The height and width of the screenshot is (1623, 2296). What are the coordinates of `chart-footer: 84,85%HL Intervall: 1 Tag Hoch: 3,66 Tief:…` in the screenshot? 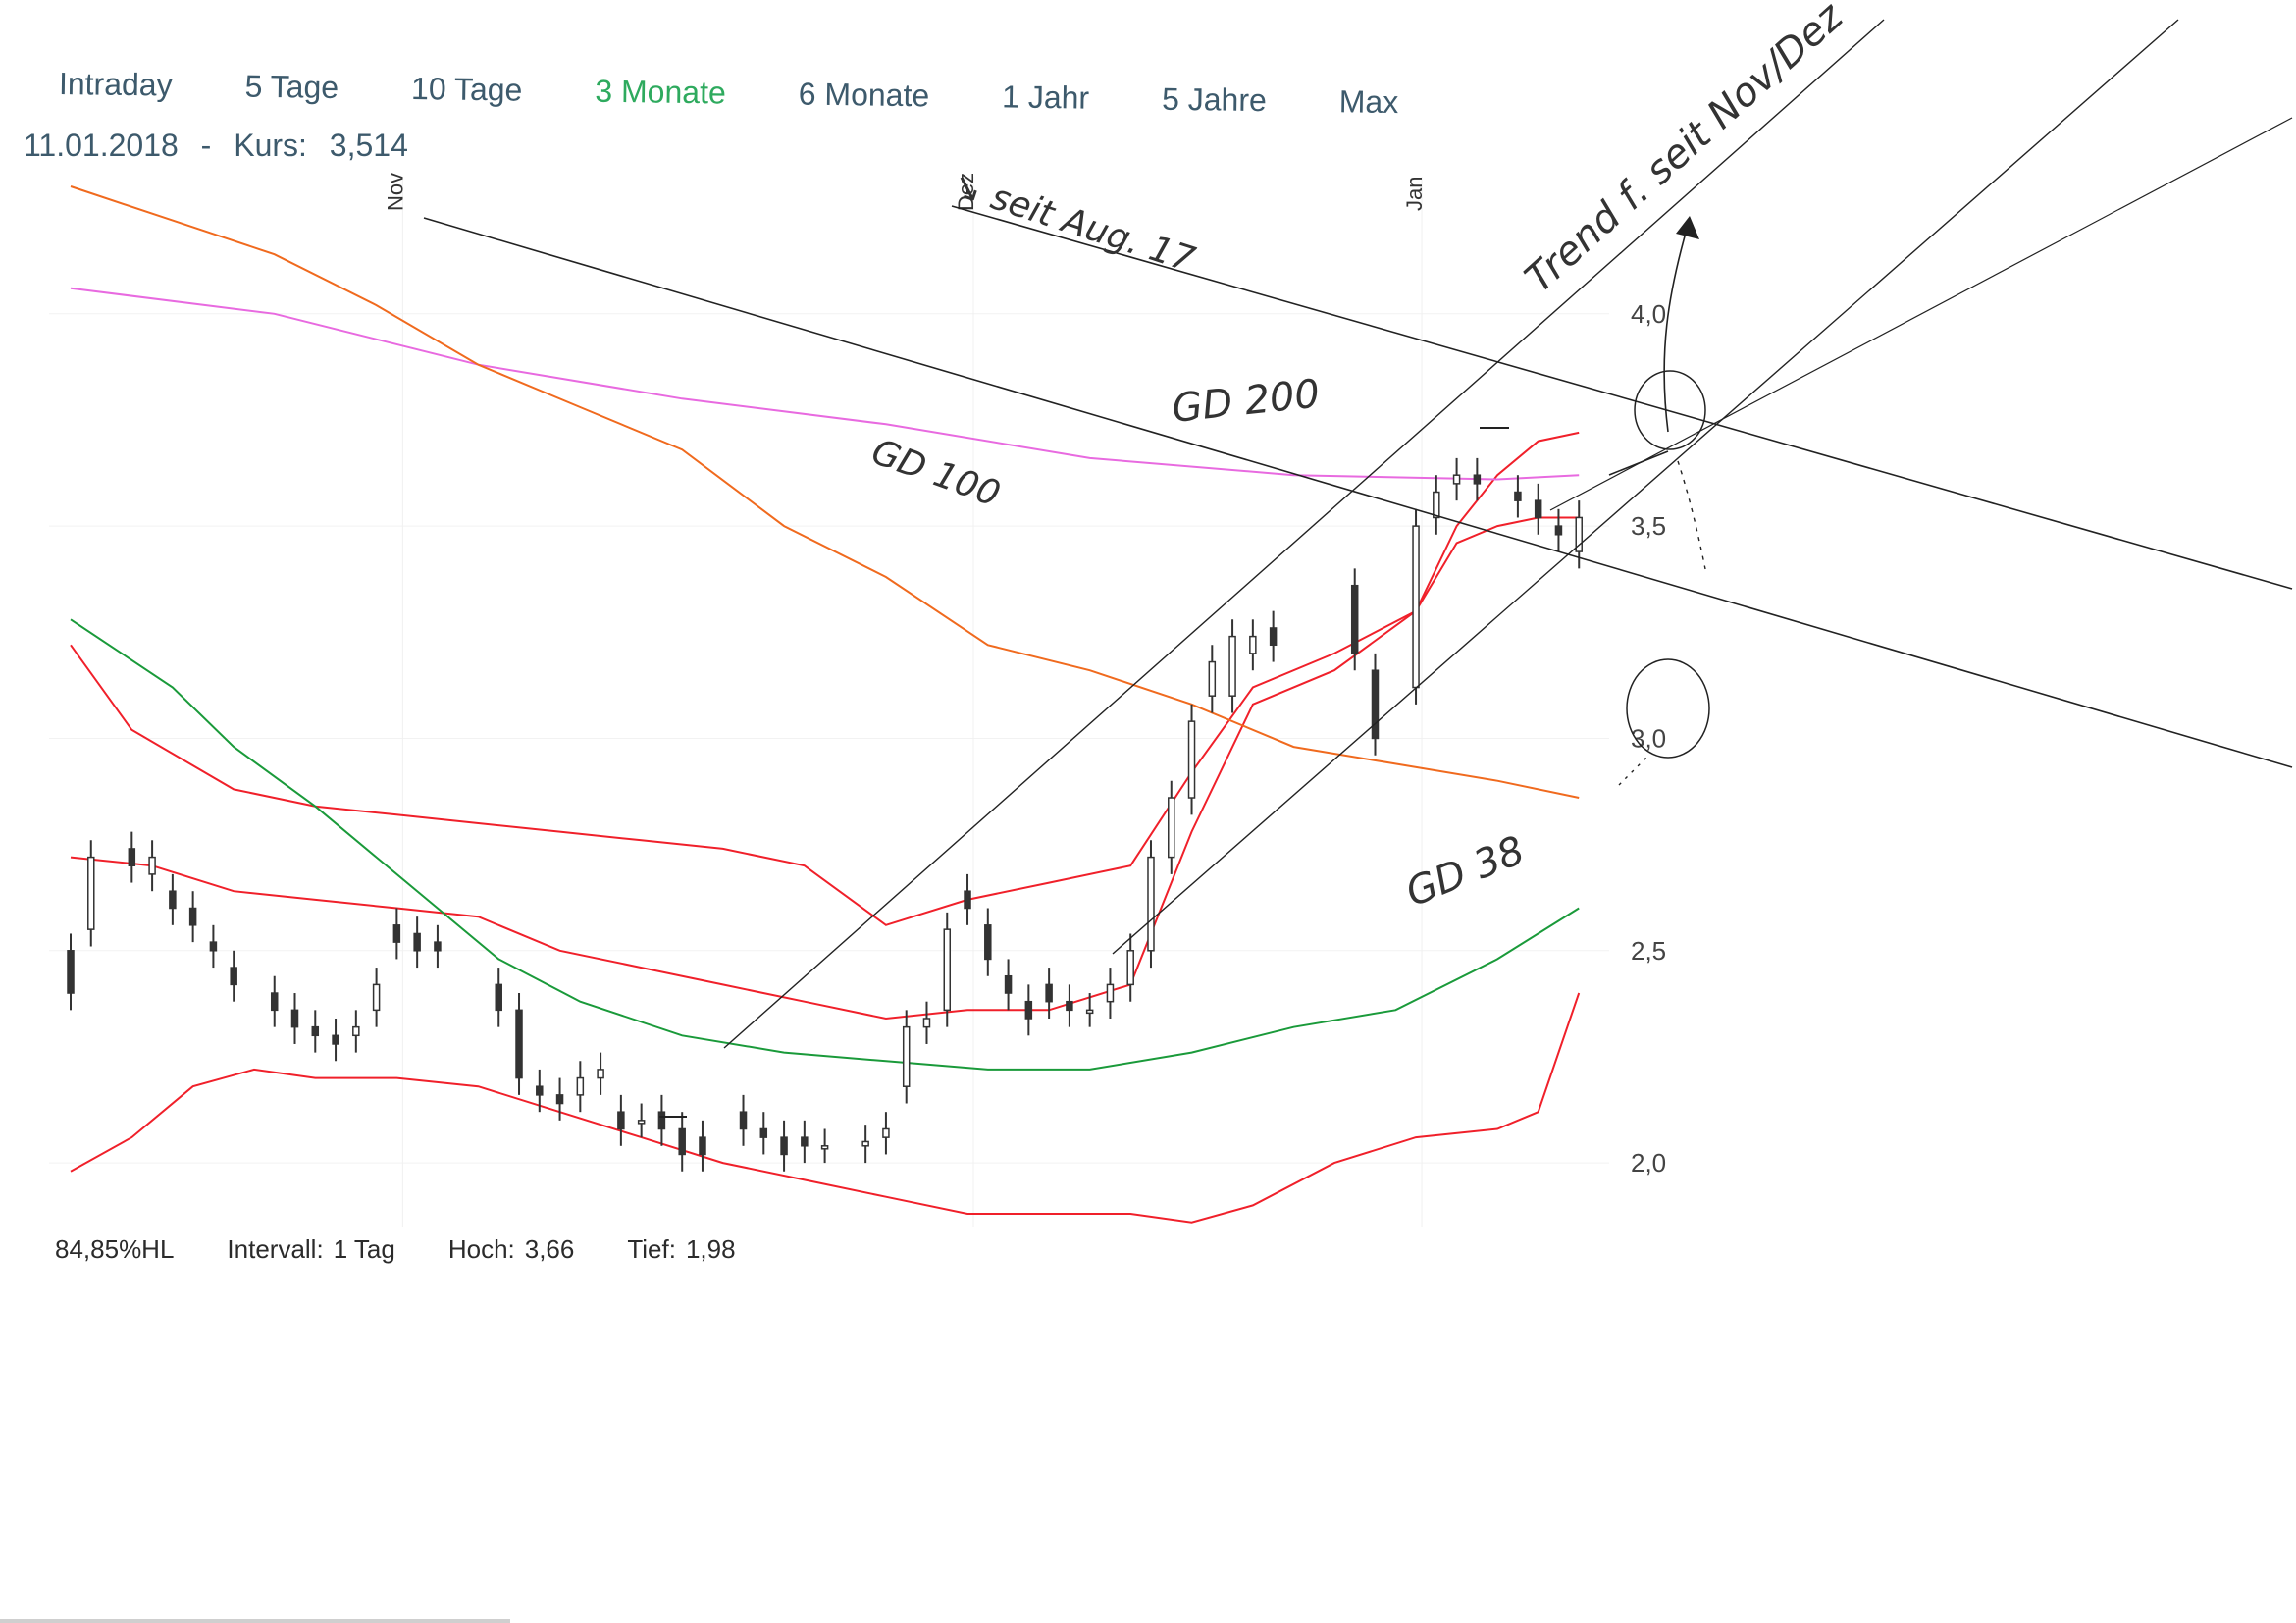 It's located at (422, 1249).